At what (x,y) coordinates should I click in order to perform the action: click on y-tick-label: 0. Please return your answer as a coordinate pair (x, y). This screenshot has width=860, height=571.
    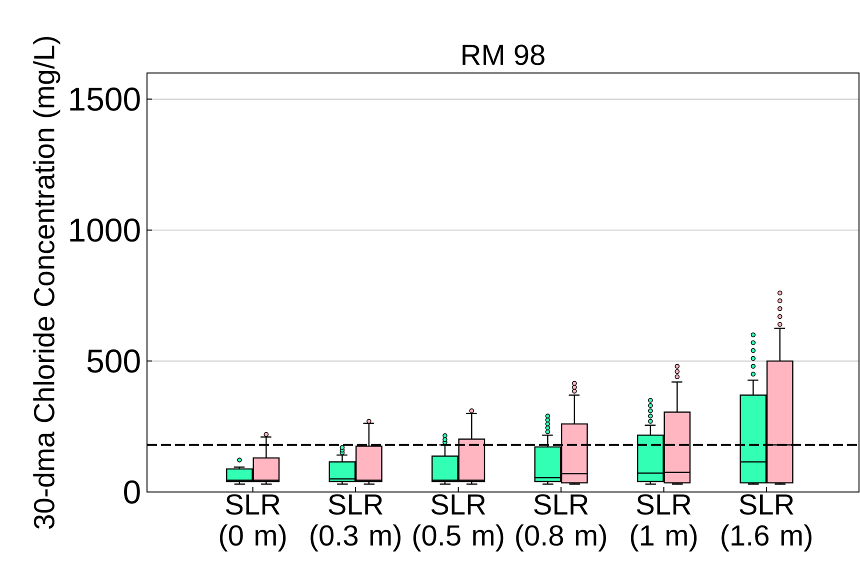
    Looking at the image, I should click on (132, 492).